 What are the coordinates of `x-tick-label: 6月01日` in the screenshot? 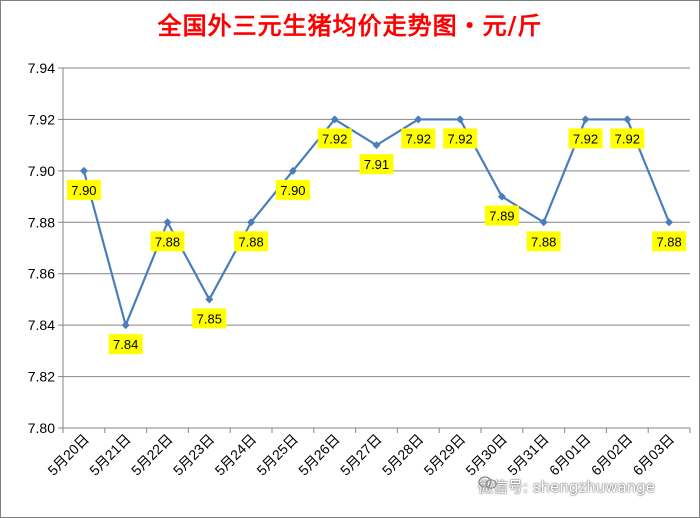 It's located at (570, 455).